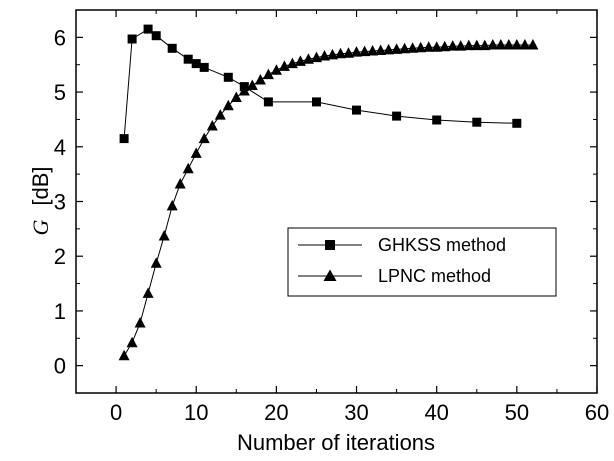 The width and height of the screenshot is (614, 461). I want to click on x-tick-label: 30, so click(356, 412).